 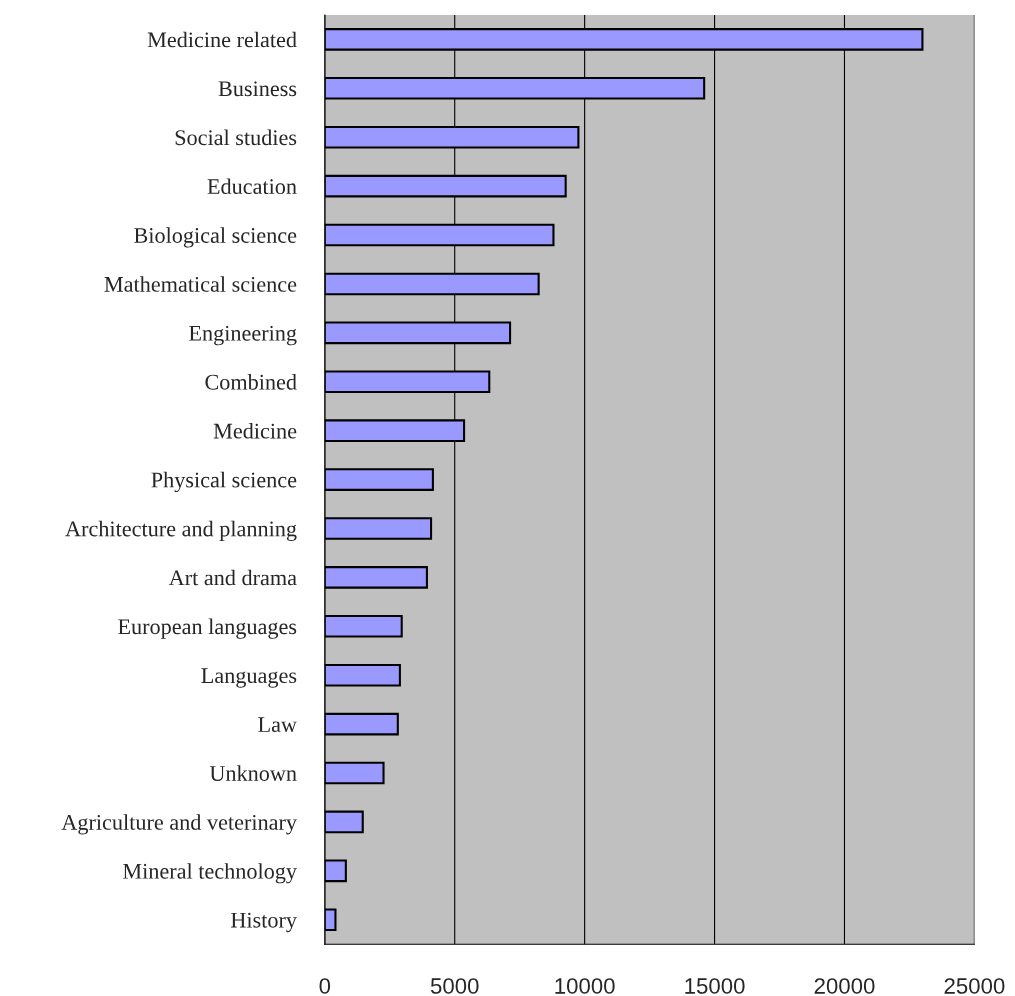 I want to click on y-tick-label: Engineering, so click(x=243, y=335).